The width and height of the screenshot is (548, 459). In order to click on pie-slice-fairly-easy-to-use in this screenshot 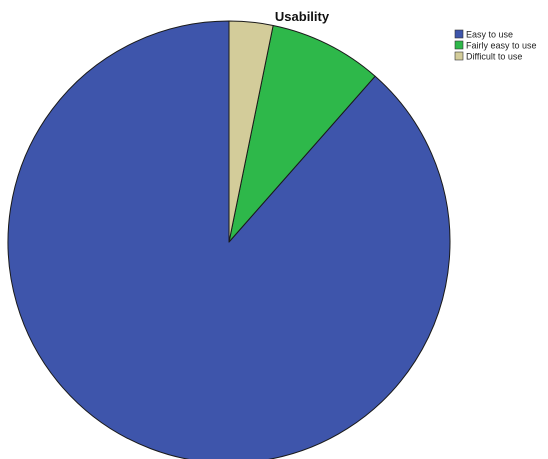, I will do `click(302, 133)`.